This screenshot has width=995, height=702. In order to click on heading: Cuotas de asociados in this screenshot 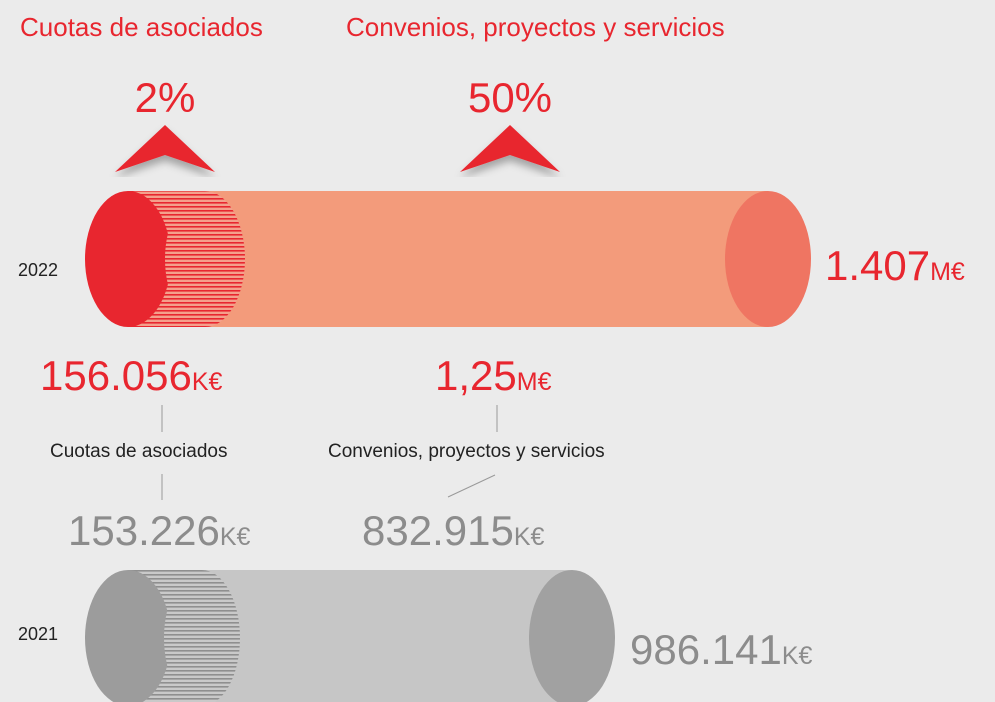, I will do `click(141, 27)`.